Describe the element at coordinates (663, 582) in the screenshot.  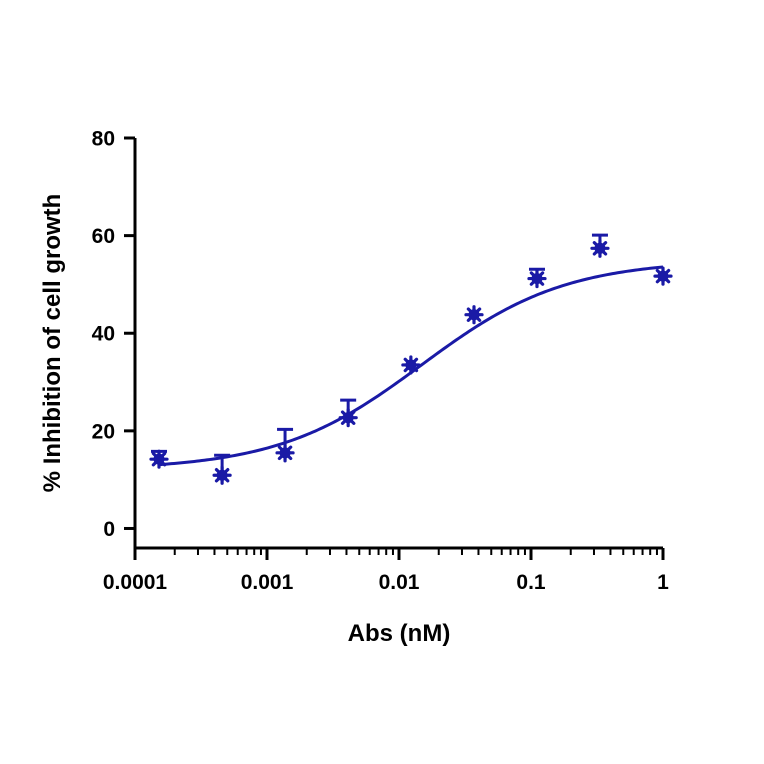
I see `x-tick-label: 1` at that location.